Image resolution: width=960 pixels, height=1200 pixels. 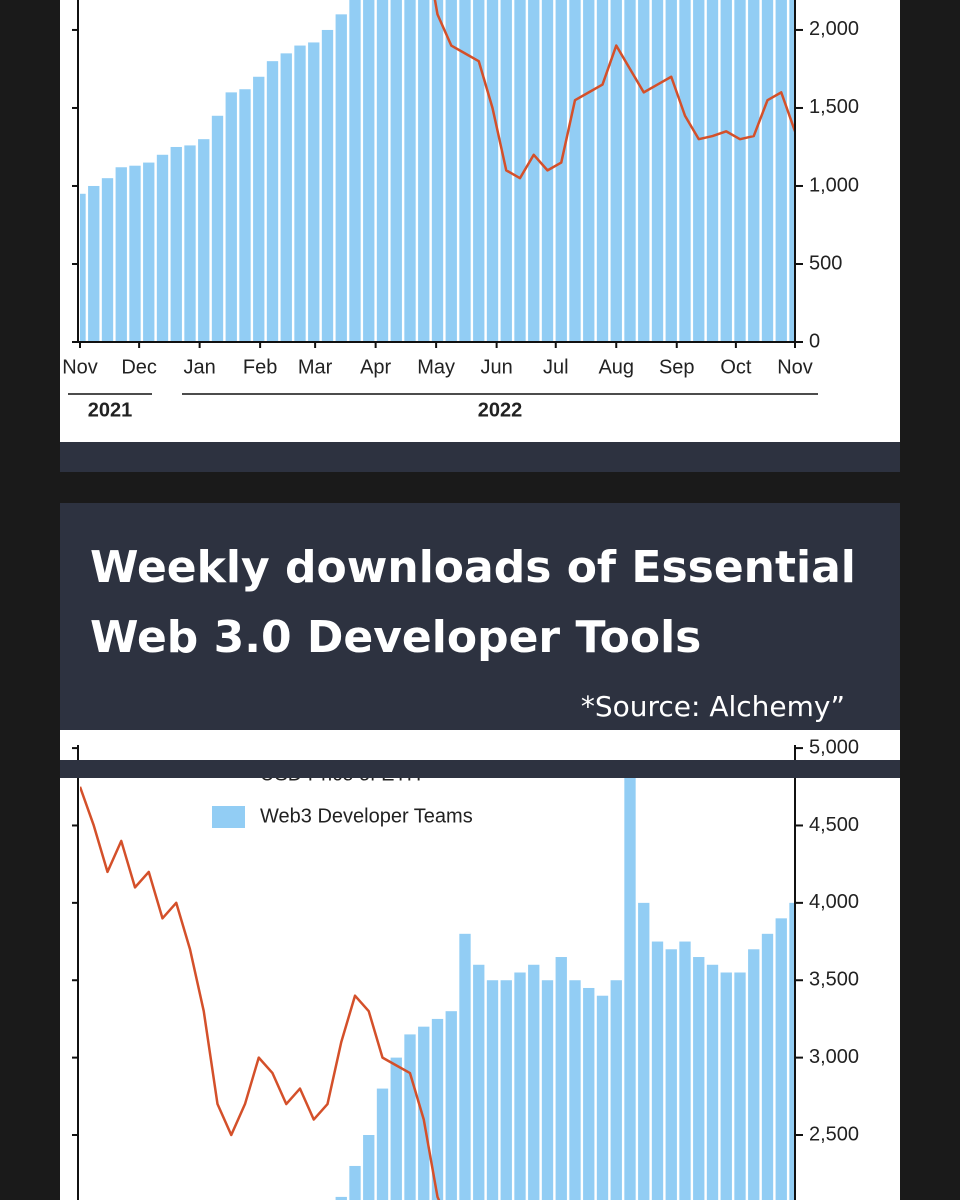 I want to click on y-tick-label: 2,500, so click(x=834, y=1134).